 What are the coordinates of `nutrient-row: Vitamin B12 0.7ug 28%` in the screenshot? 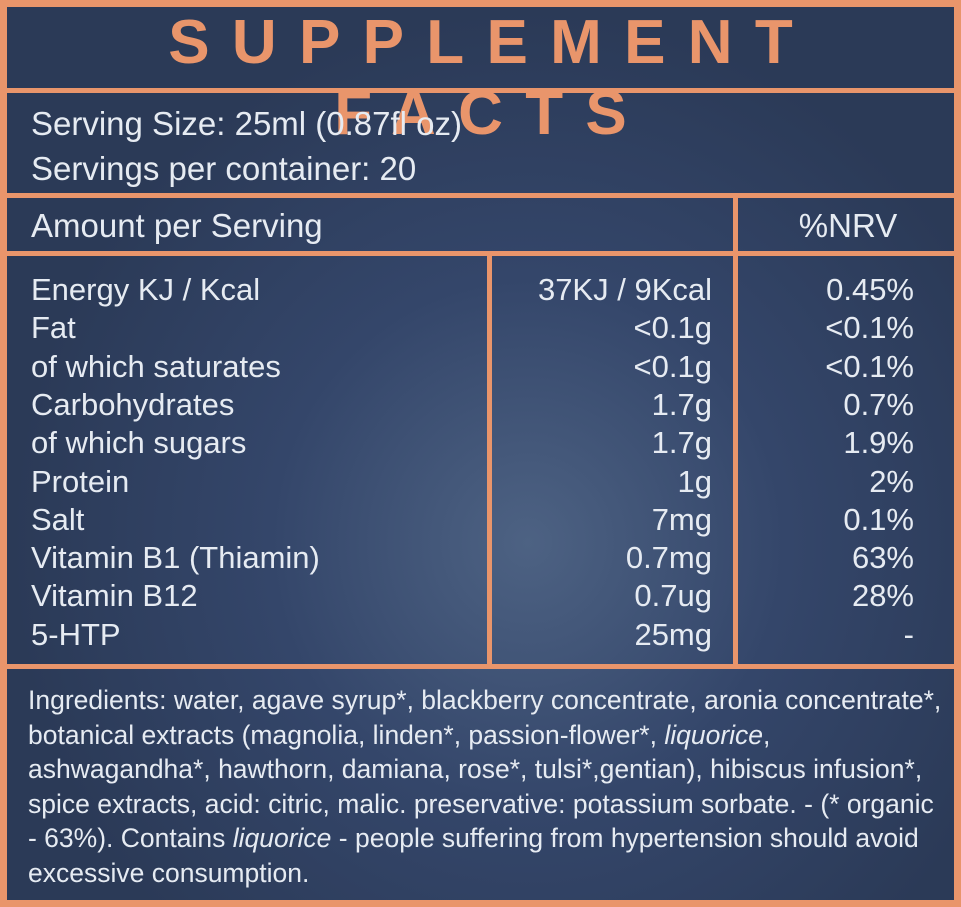 It's located at (480, 596).